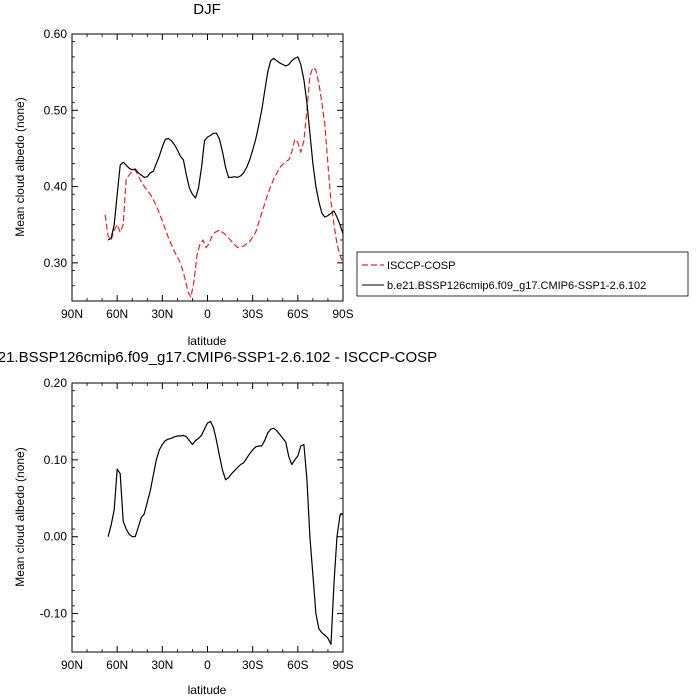  I want to click on bottom-x-tick-label: 60N, so click(117, 665).